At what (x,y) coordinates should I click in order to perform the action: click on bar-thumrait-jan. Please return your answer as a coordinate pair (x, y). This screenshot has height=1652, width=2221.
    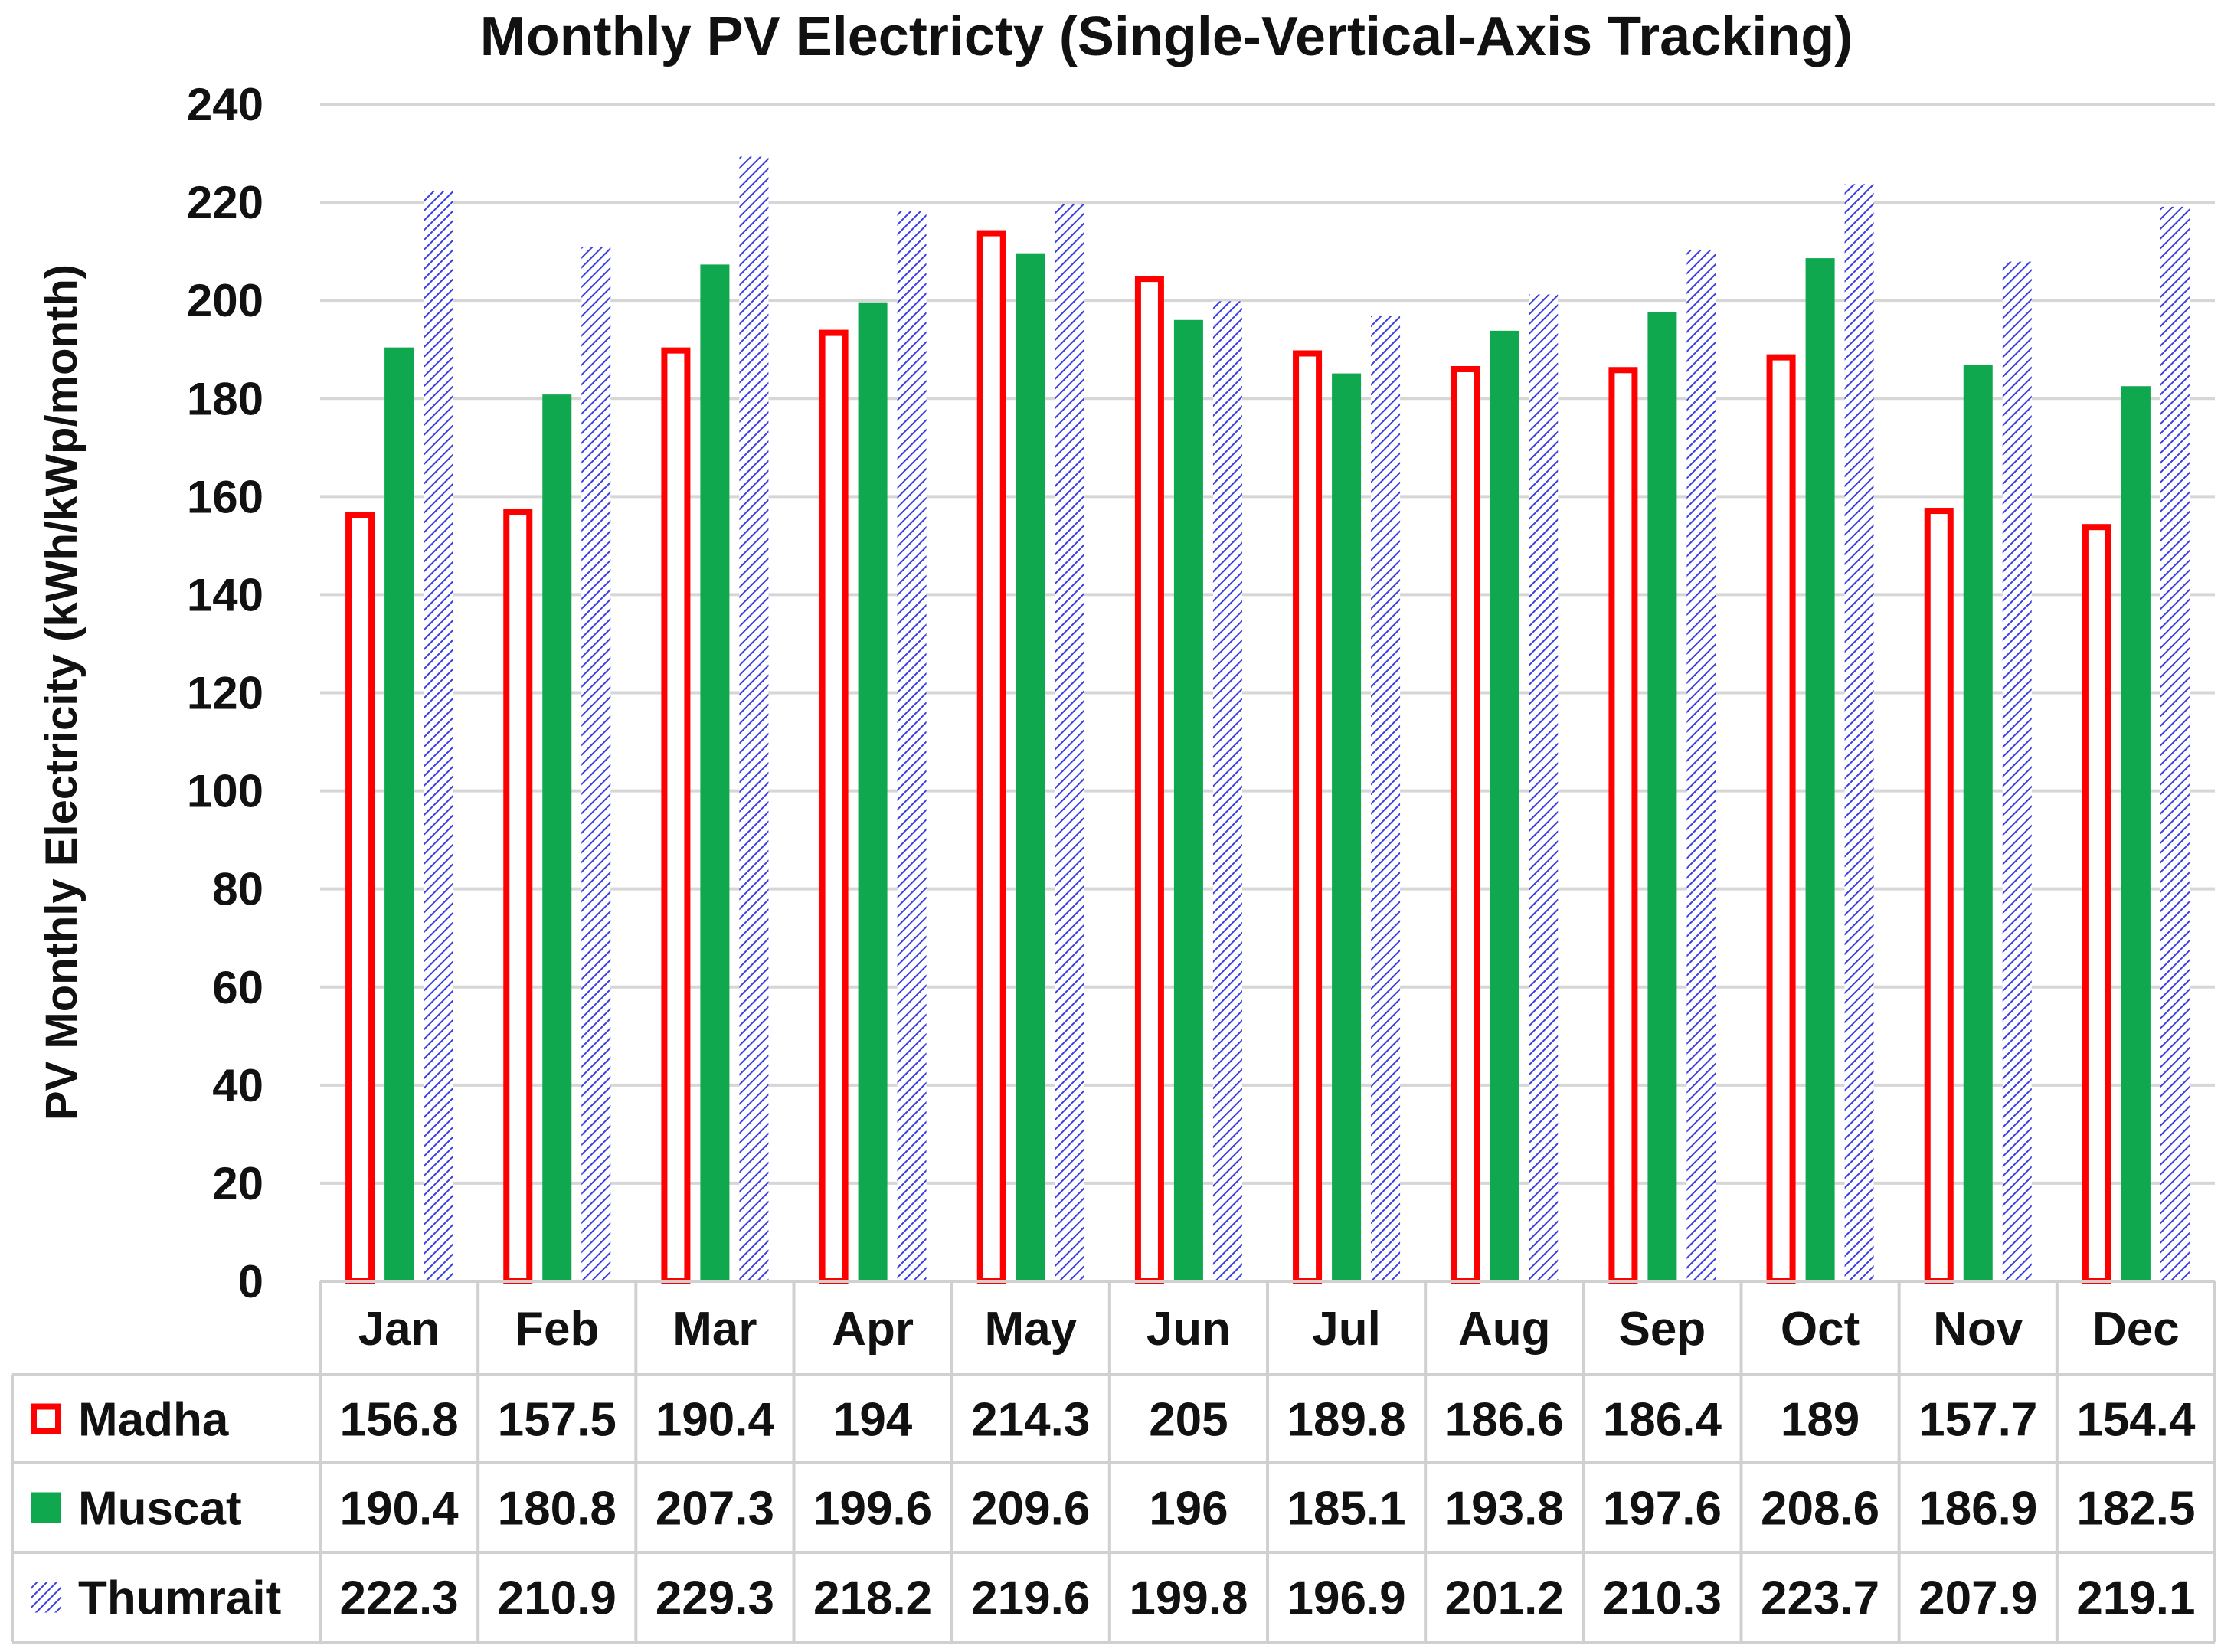
    Looking at the image, I should click on (438, 736).